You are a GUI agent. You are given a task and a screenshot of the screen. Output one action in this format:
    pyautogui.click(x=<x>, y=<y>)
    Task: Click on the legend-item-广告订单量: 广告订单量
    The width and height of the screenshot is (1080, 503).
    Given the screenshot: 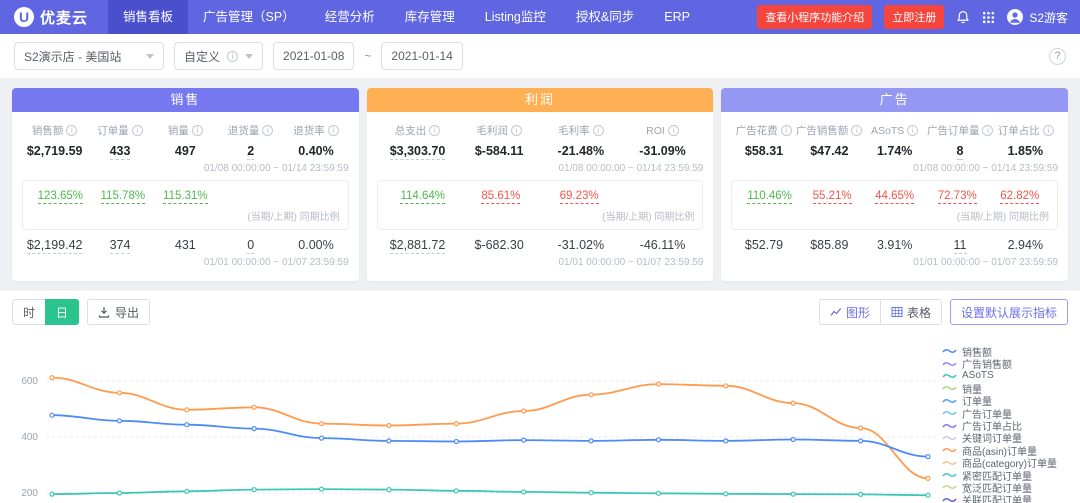 What is the action you would take?
    pyautogui.click(x=1005, y=414)
    